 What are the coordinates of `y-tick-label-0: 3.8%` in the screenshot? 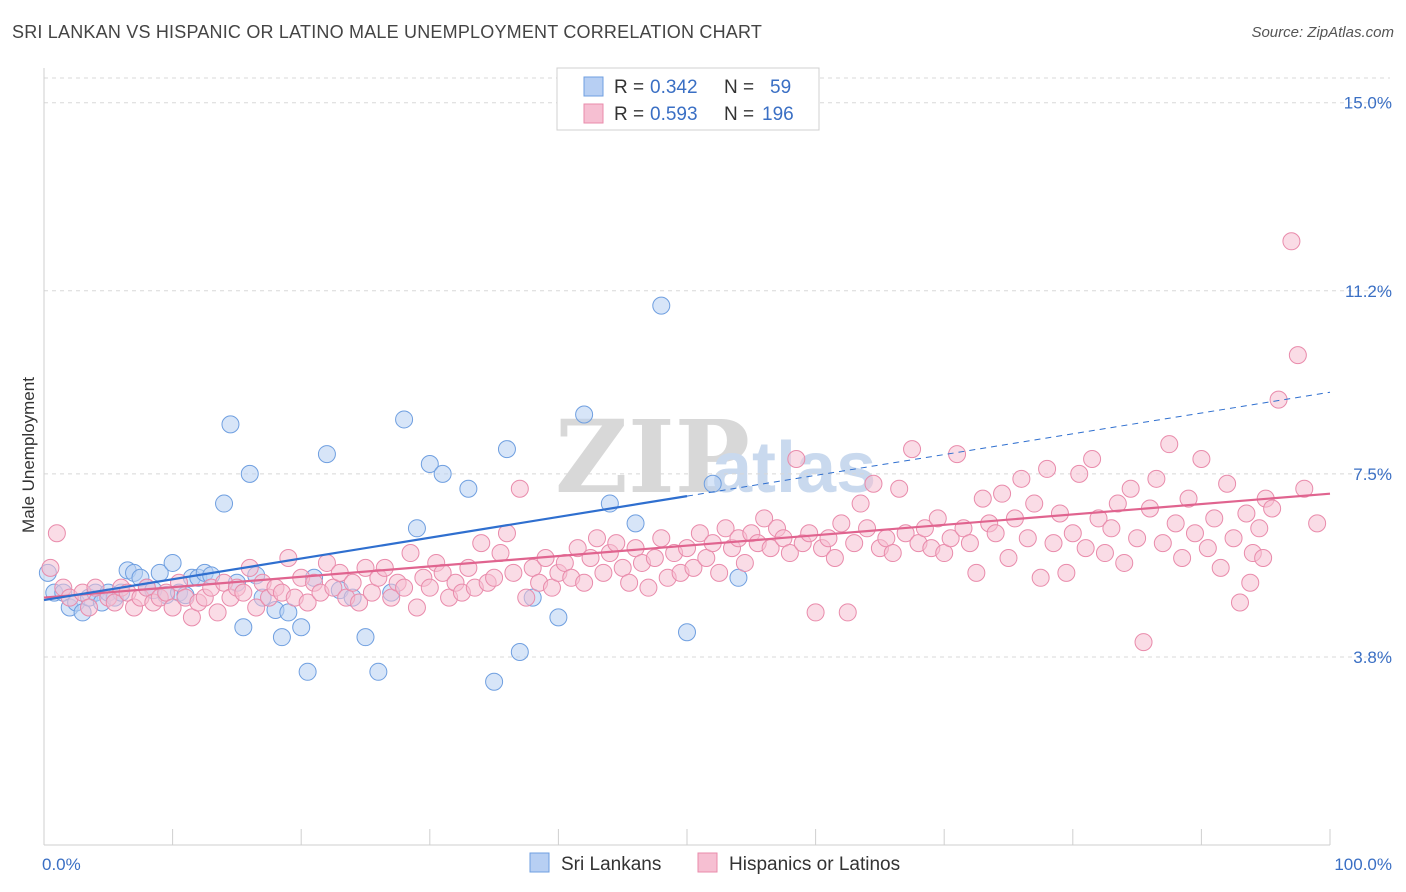 It's located at (1372, 657).